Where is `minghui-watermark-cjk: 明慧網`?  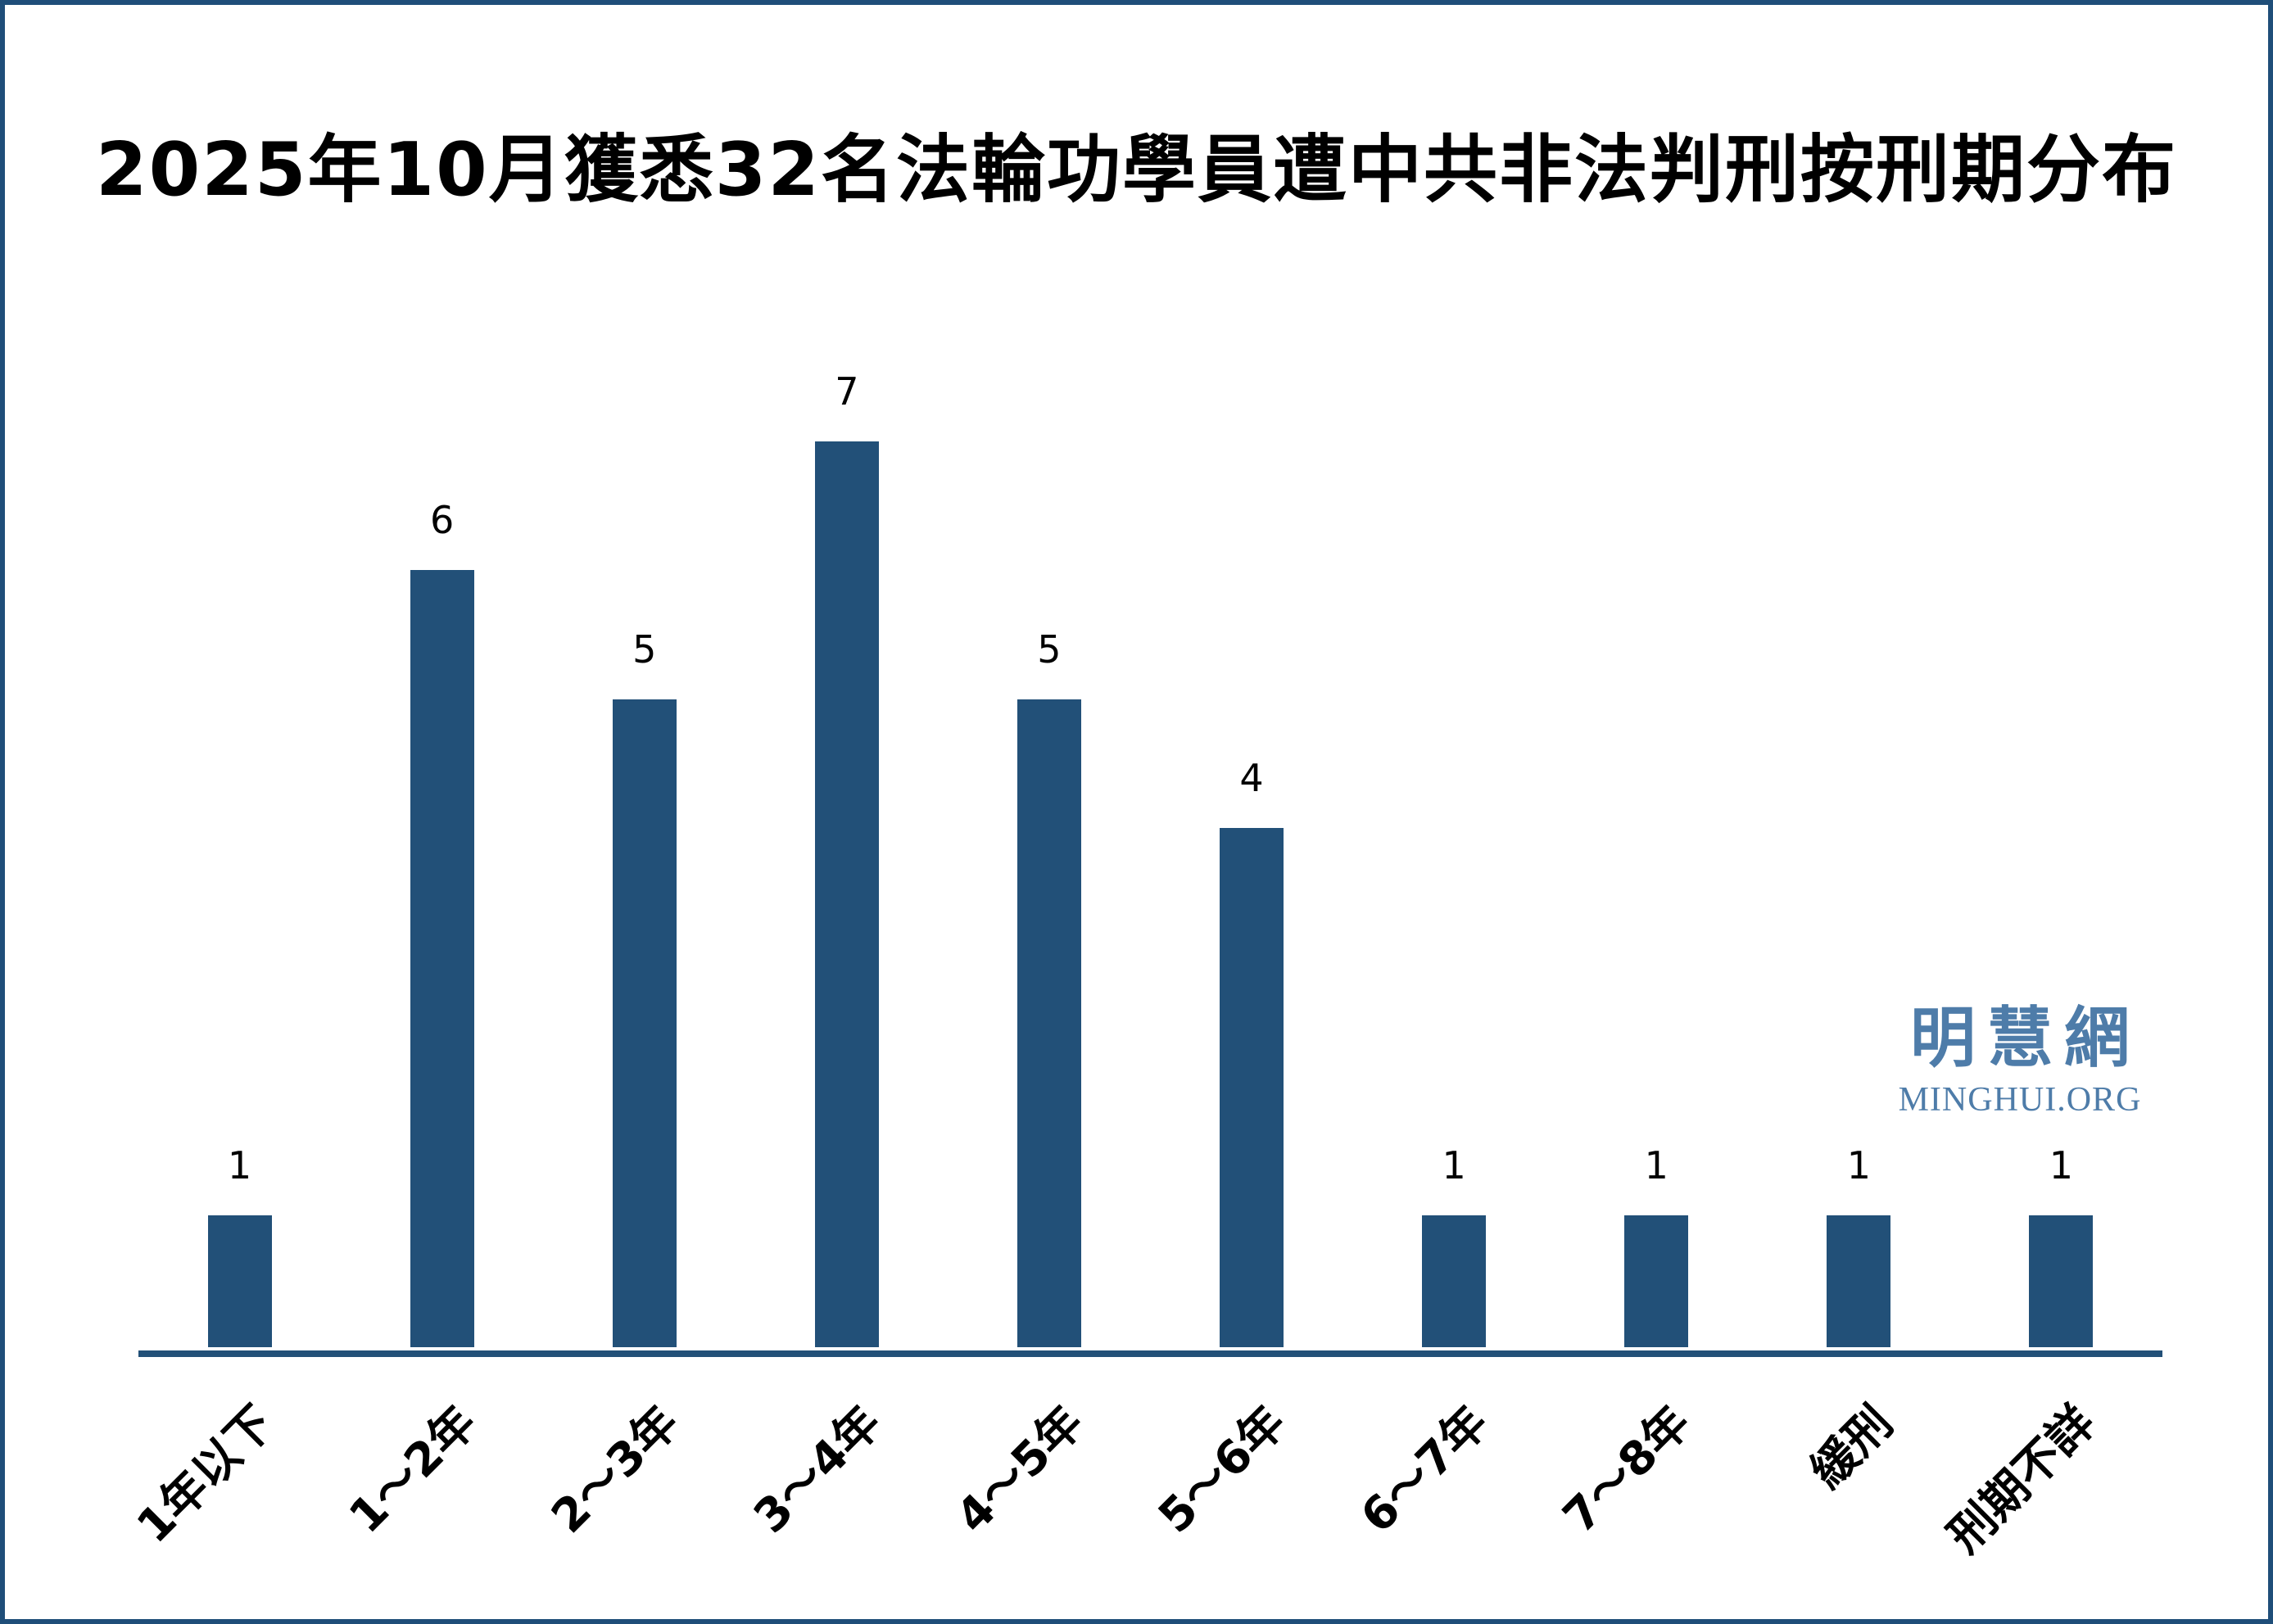 minghui-watermark-cjk: 明慧網 is located at coordinates (2025, 1038).